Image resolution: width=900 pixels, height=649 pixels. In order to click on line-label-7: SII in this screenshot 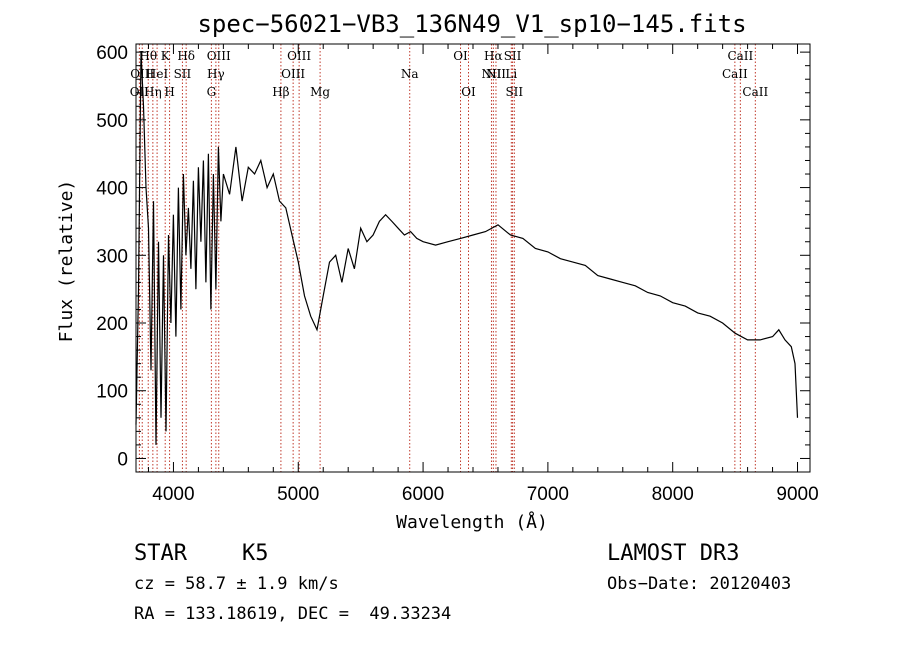, I will do `click(183, 74)`.